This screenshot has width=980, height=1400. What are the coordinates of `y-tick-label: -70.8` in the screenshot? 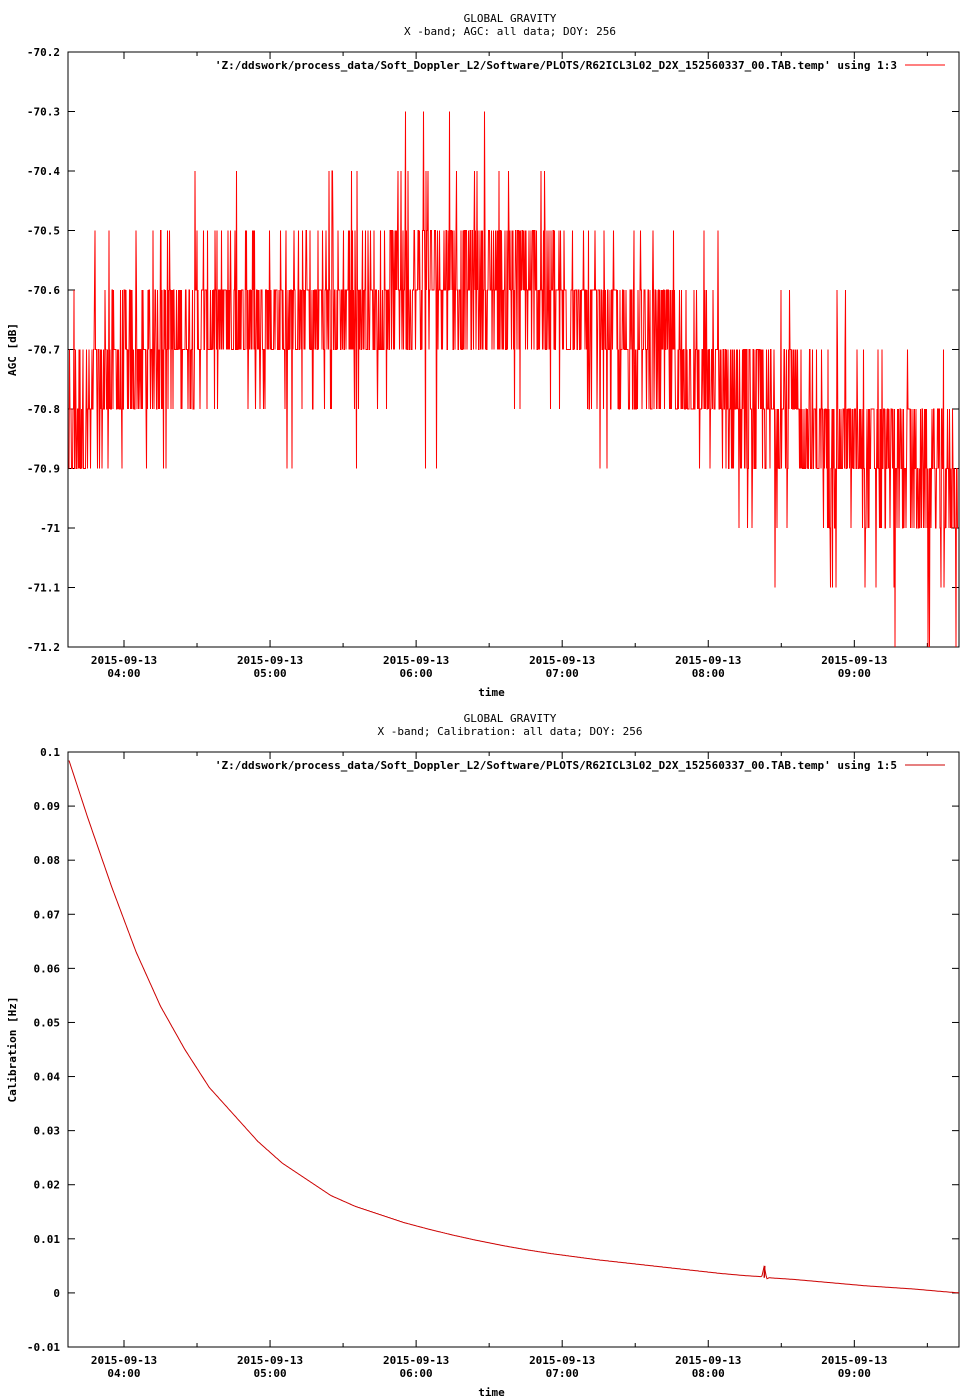 It's located at (43, 409).